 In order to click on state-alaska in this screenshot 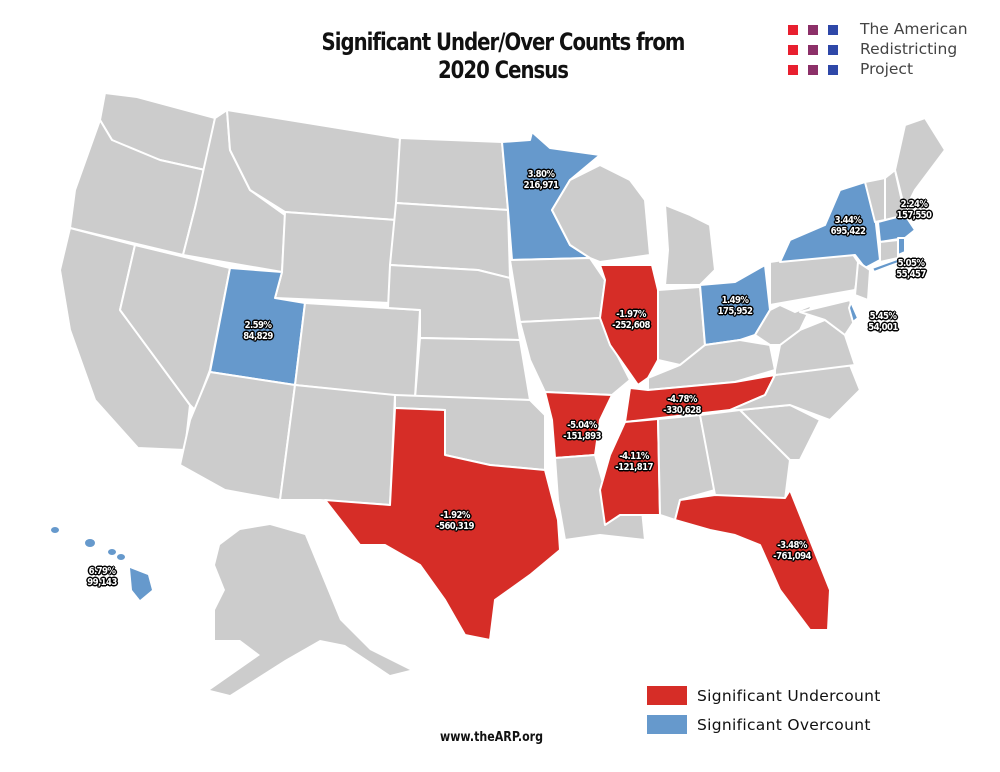, I will do `click(310, 610)`.